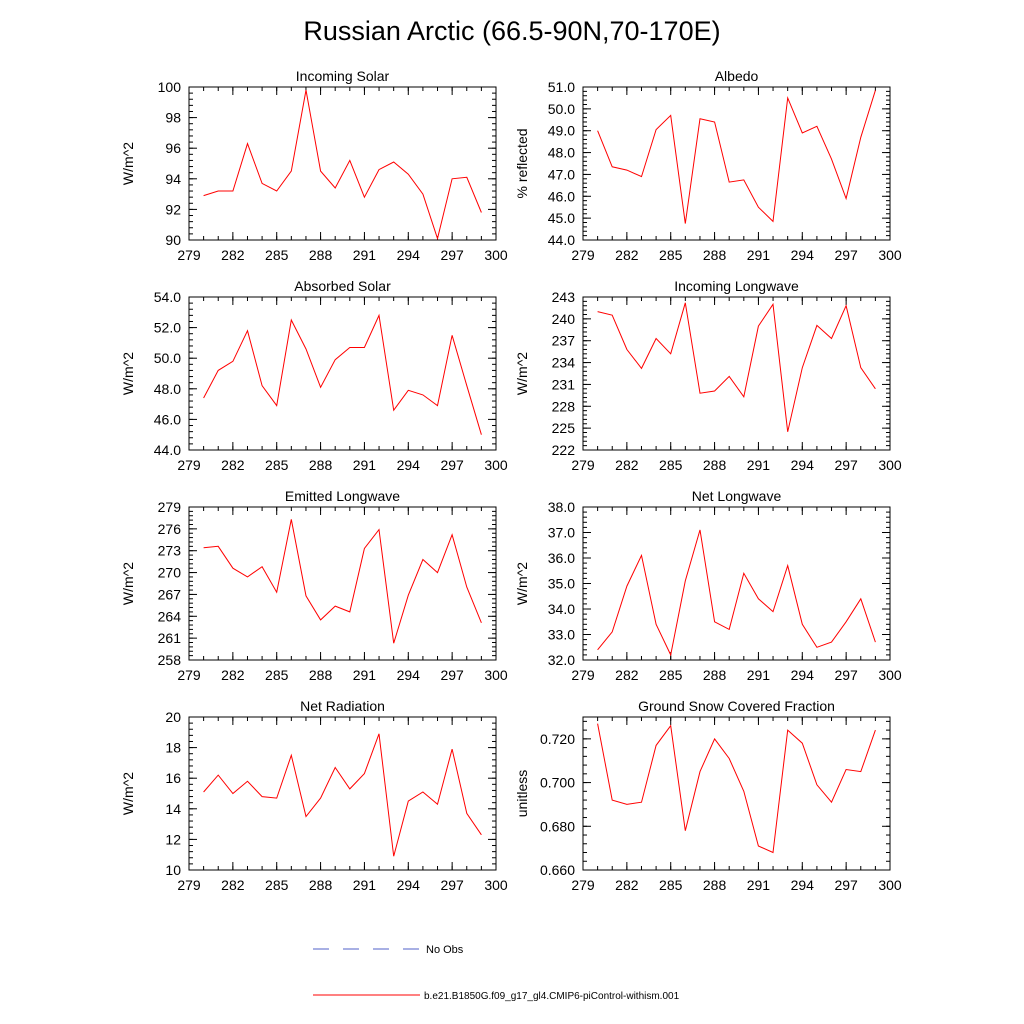 The width and height of the screenshot is (1024, 1024). I want to click on y-tick-label: 37.0, so click(561, 533).